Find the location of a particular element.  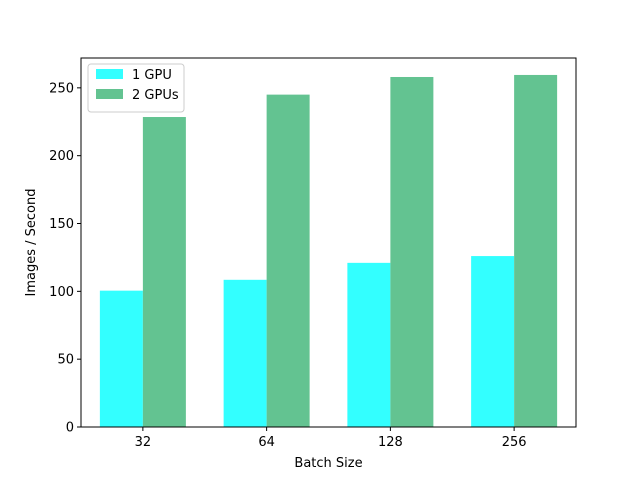

legend-label: 2 GPUs is located at coordinates (155, 95).